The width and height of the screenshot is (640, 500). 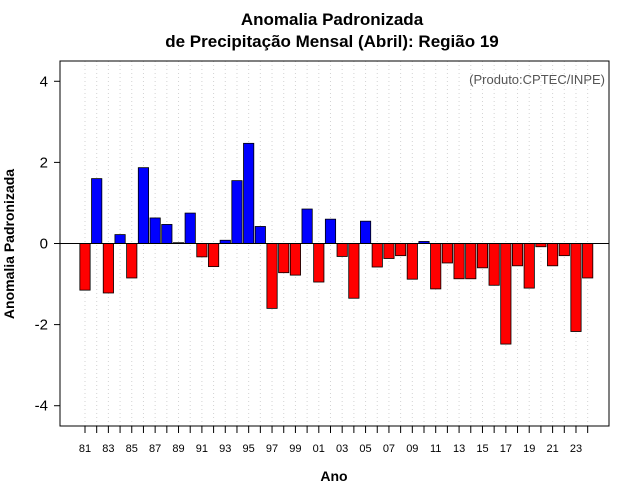 I want to click on x-tick-label: 23, so click(x=576, y=449).